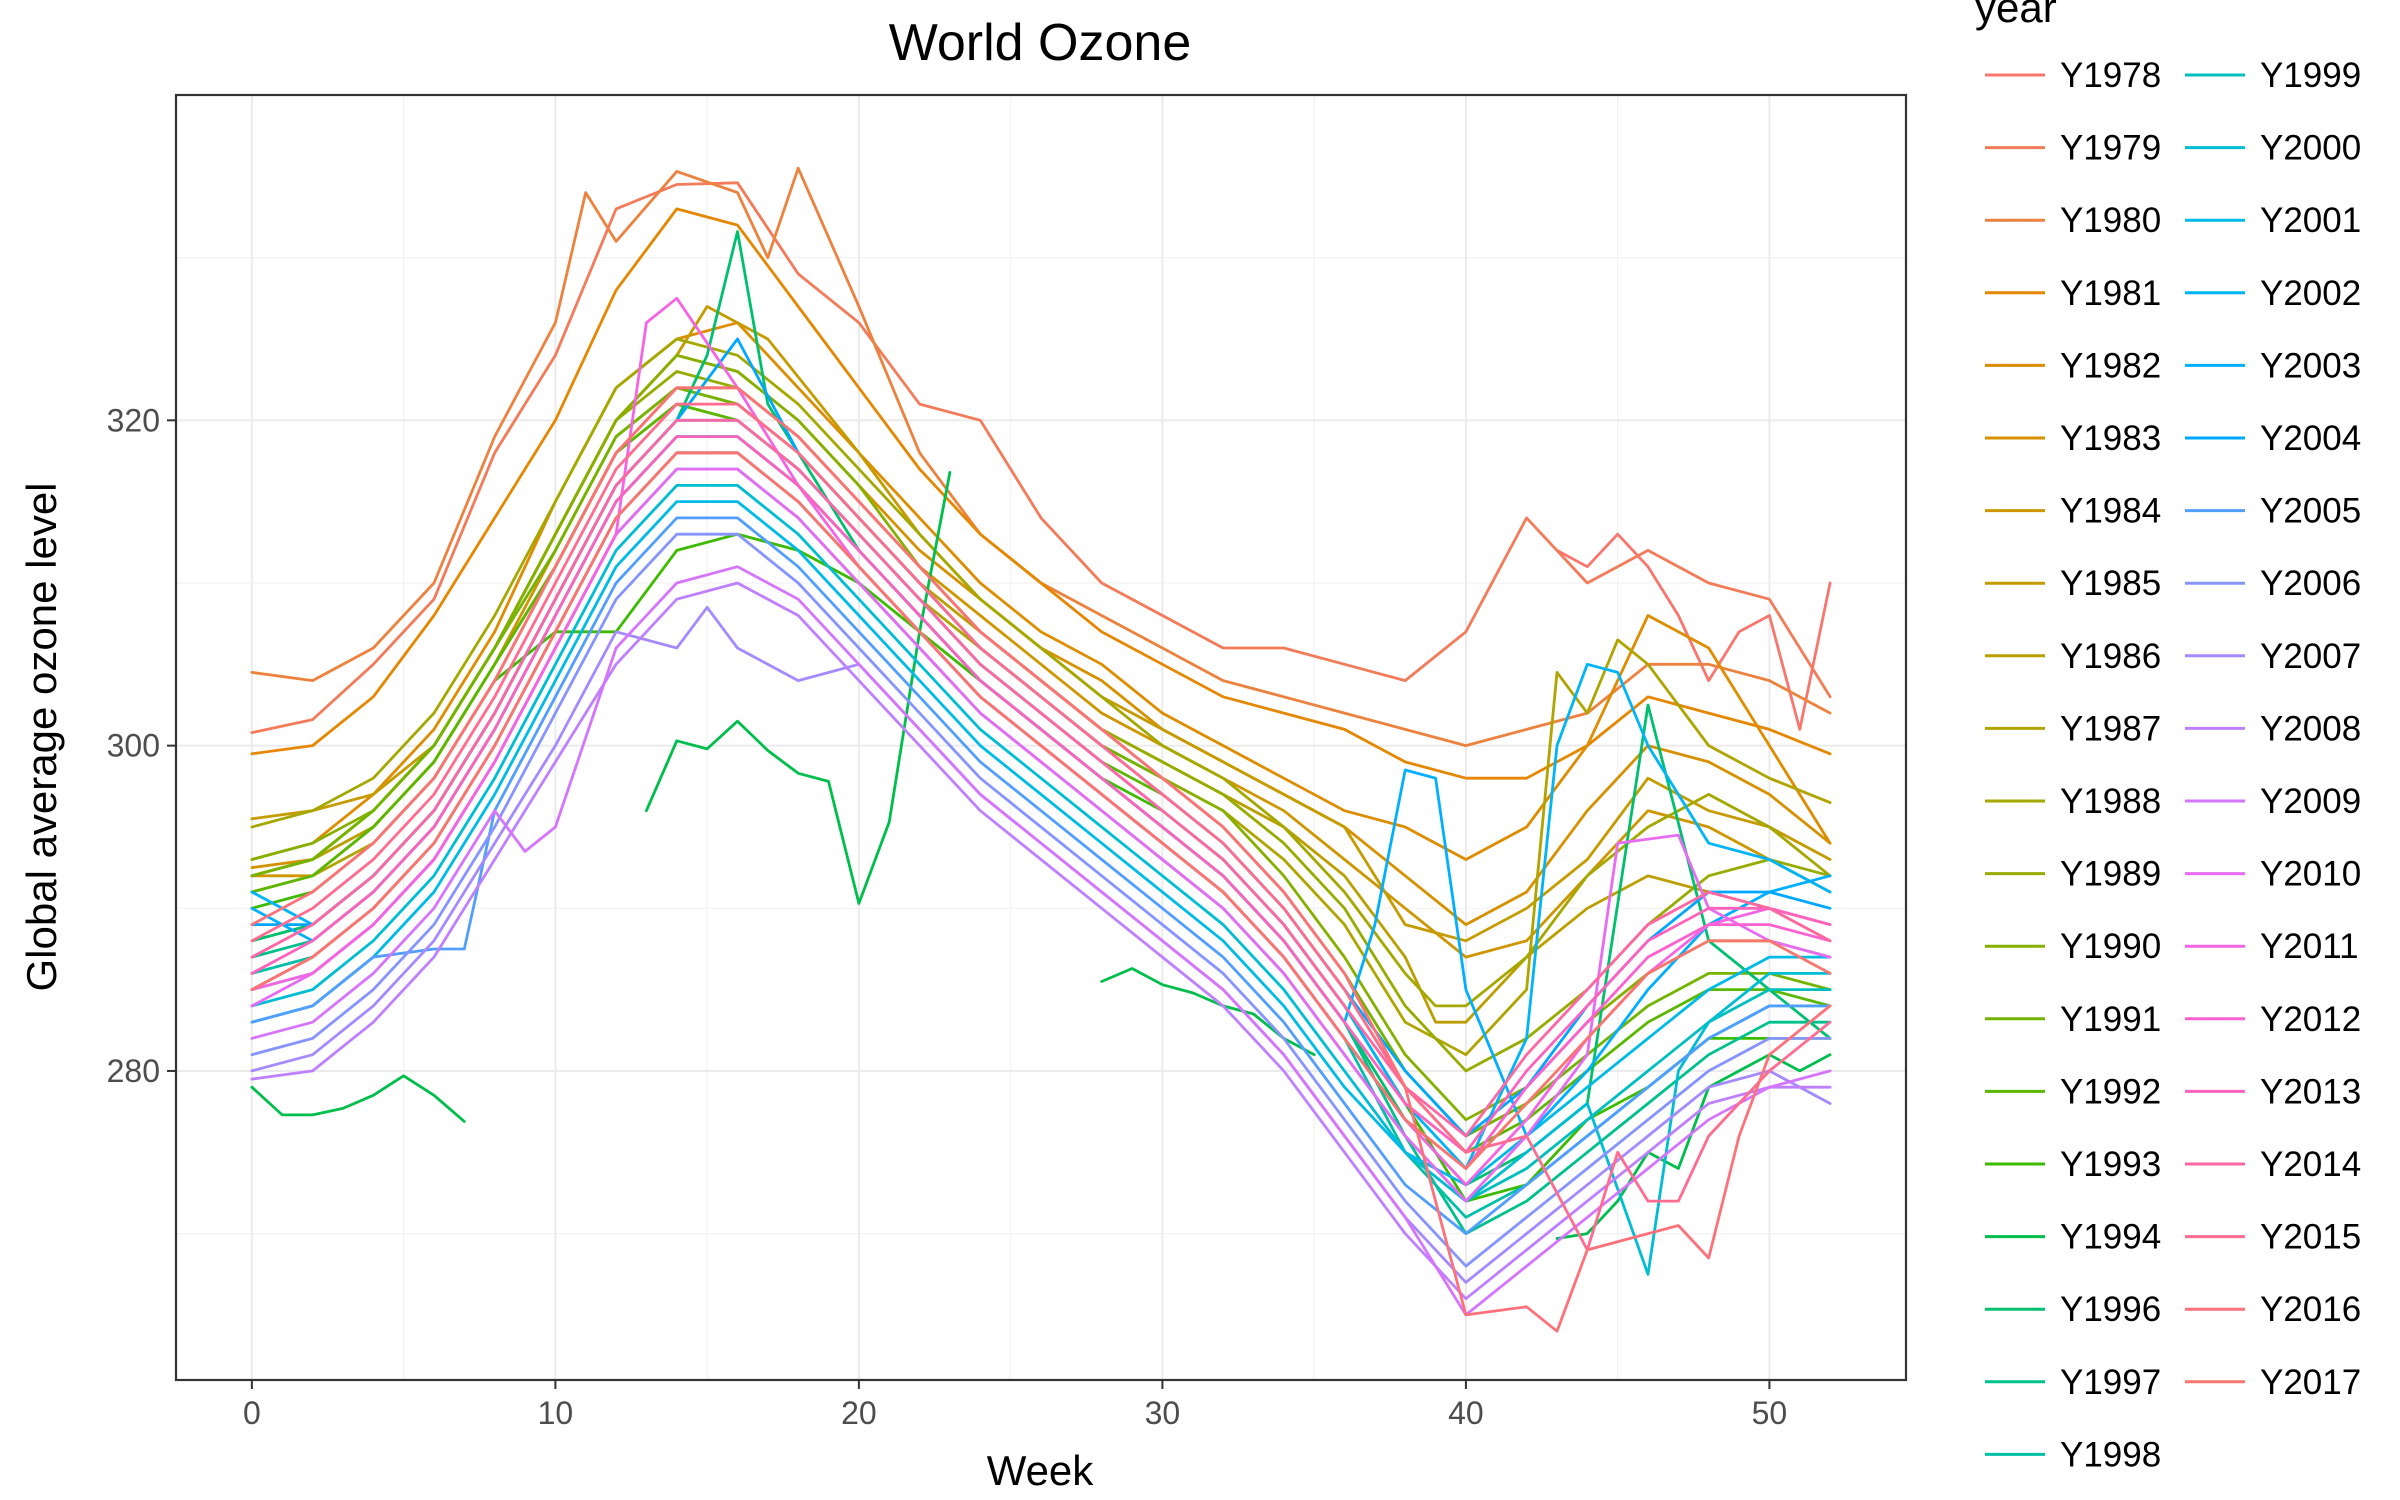  What do you see at coordinates (2110, 656) in the screenshot?
I see `legend-label-Y1986: Y1986` at bounding box center [2110, 656].